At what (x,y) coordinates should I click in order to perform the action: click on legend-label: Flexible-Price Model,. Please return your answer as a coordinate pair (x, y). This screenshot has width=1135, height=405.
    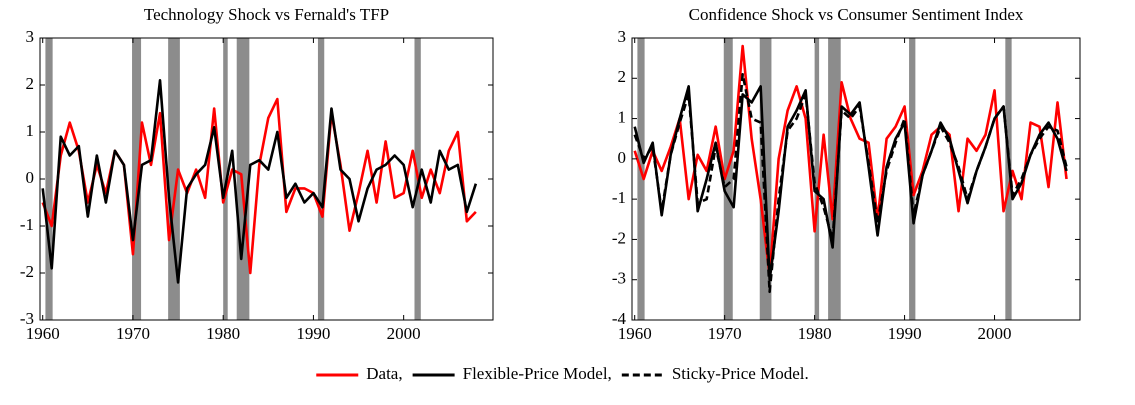
    Looking at the image, I should click on (537, 373).